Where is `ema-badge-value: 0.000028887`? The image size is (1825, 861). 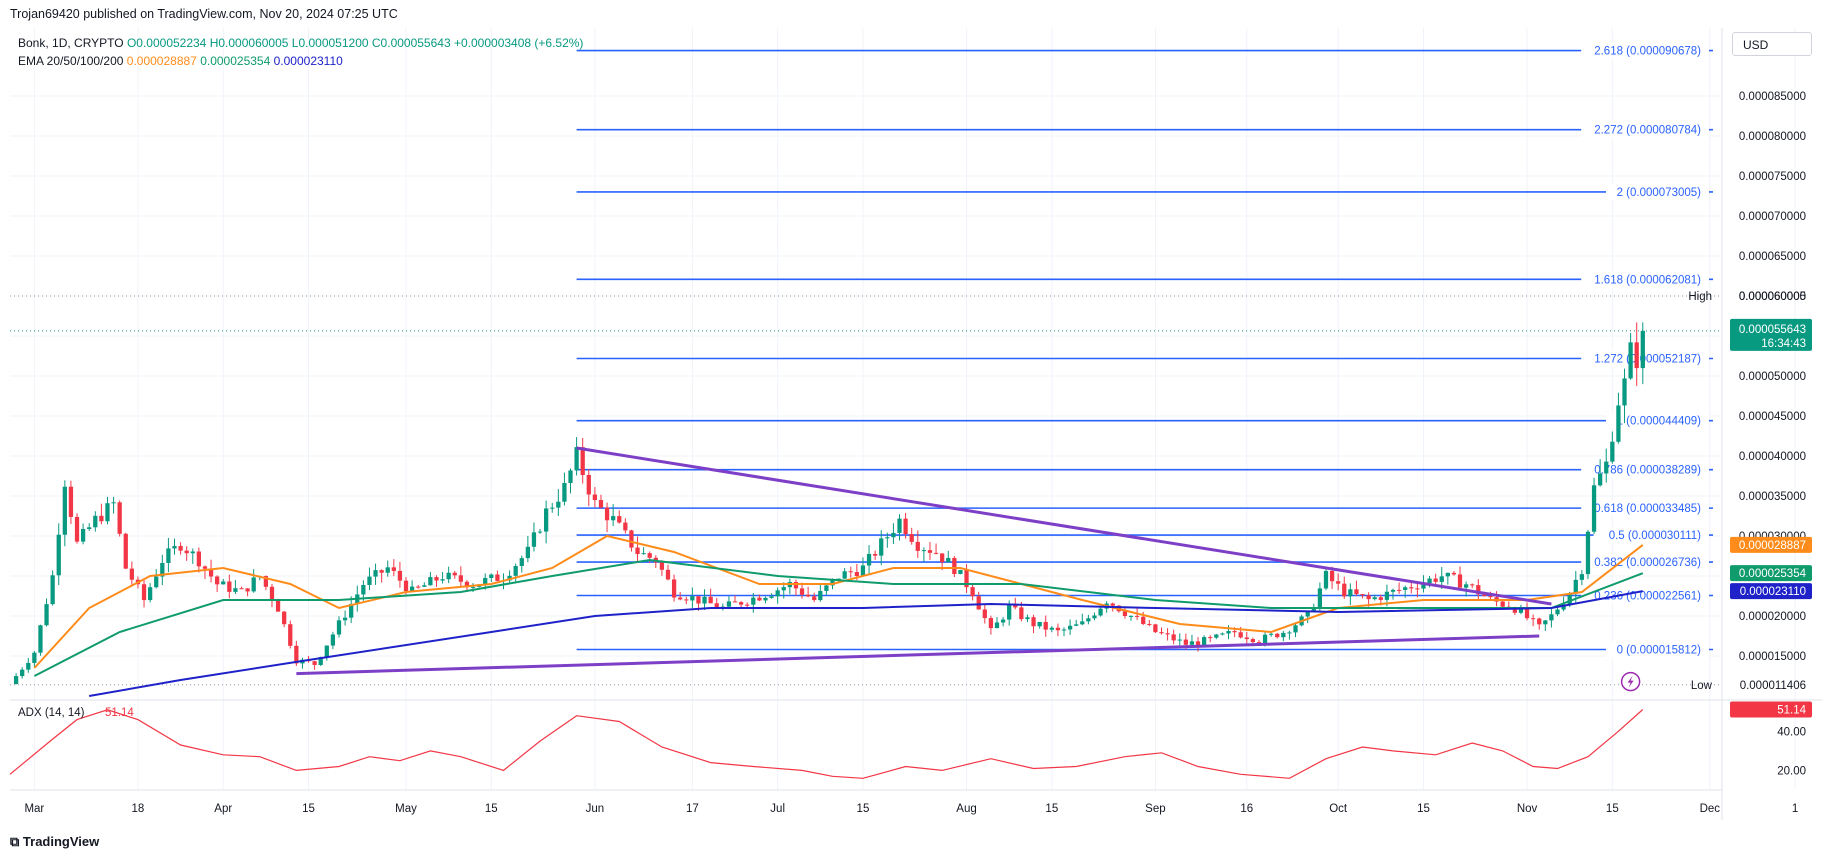
ema-badge-value: 0.000028887 is located at coordinates (1772, 546).